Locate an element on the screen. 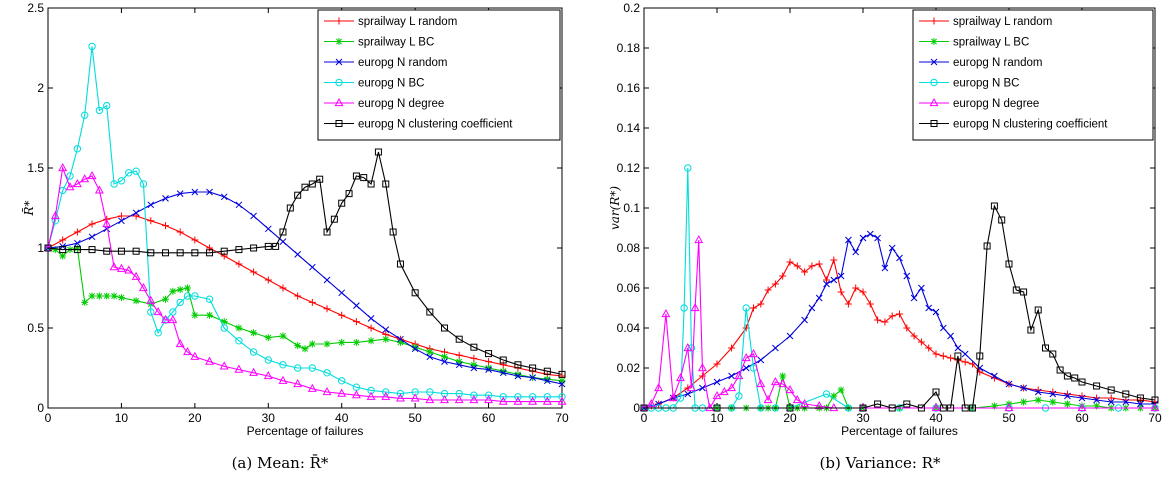 This screenshot has width=1171, height=484. y-tick-label: 0.18 is located at coordinates (629, 48).